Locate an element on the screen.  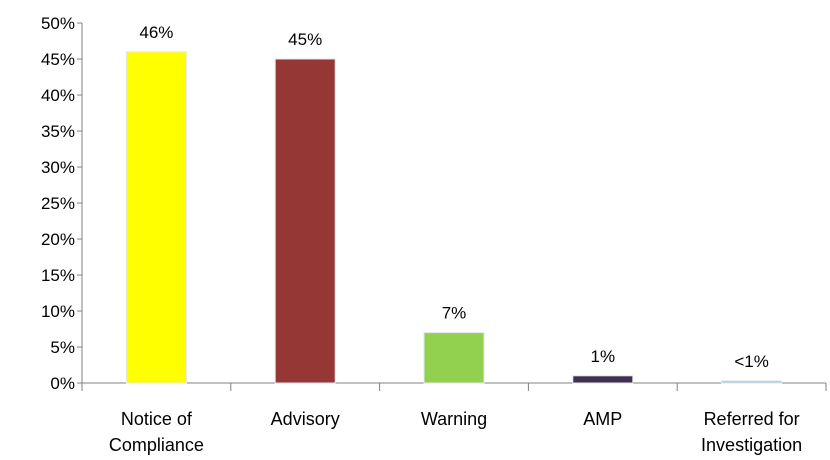
x-category-label: Notice of is located at coordinates (157, 419).